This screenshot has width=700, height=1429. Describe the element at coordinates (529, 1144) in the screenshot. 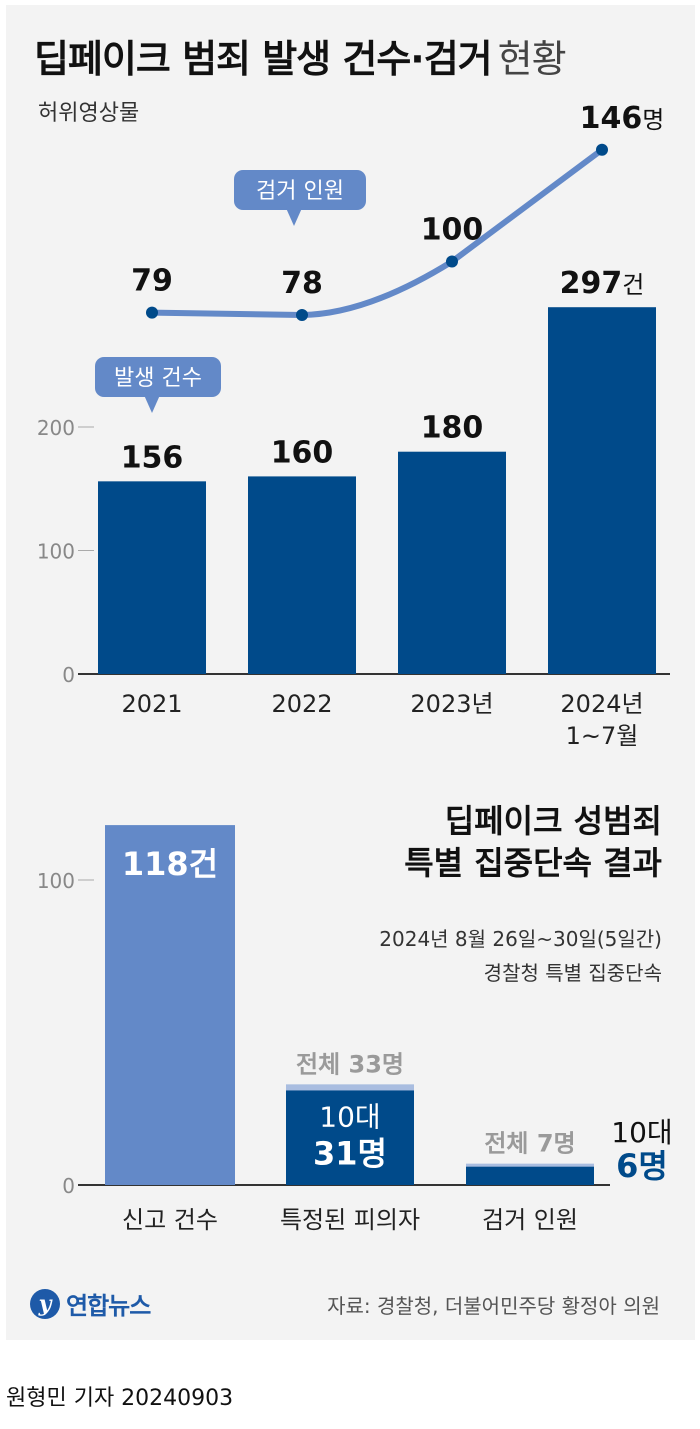

I see `bar-total-label-2: 전체 7명` at that location.